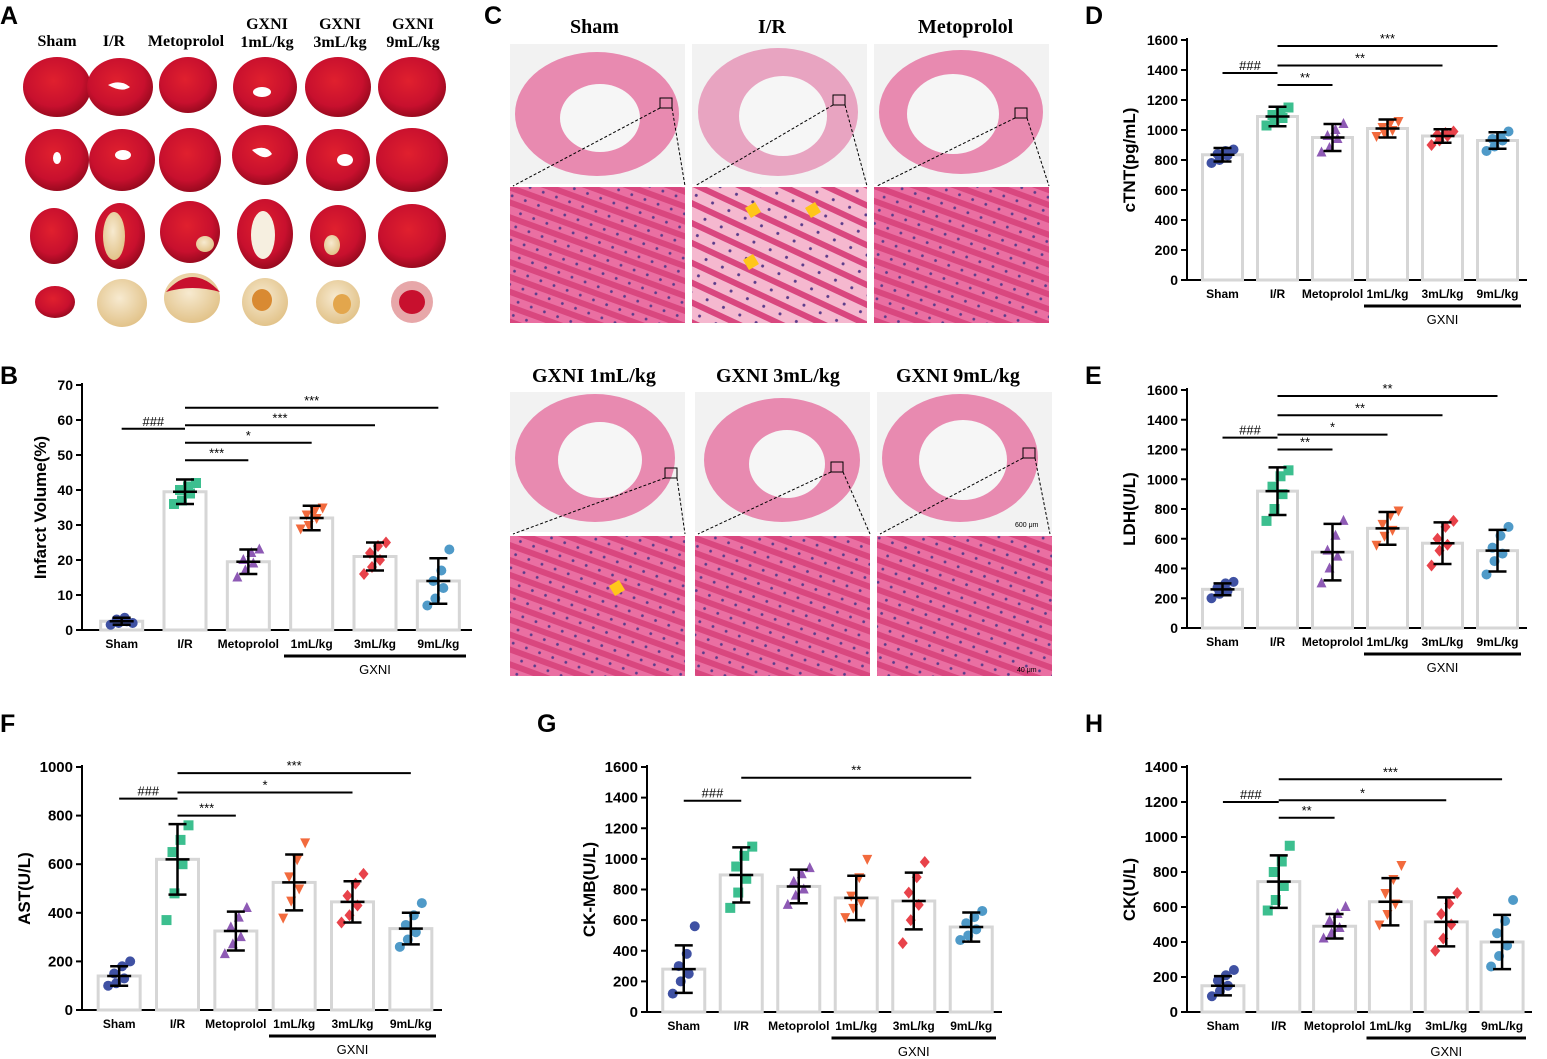 The width and height of the screenshot is (1547, 1059). What do you see at coordinates (779, 255) in the screenshot?
I see `he-zoom-ir` at bounding box center [779, 255].